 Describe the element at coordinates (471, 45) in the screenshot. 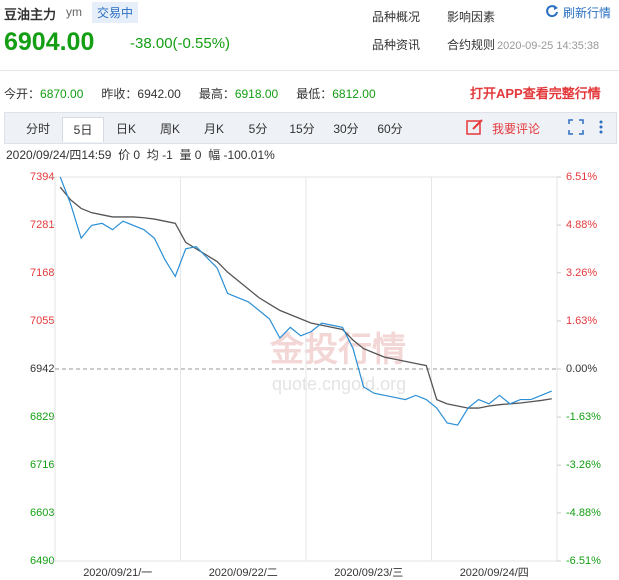

I see `link: 合约规则` at that location.